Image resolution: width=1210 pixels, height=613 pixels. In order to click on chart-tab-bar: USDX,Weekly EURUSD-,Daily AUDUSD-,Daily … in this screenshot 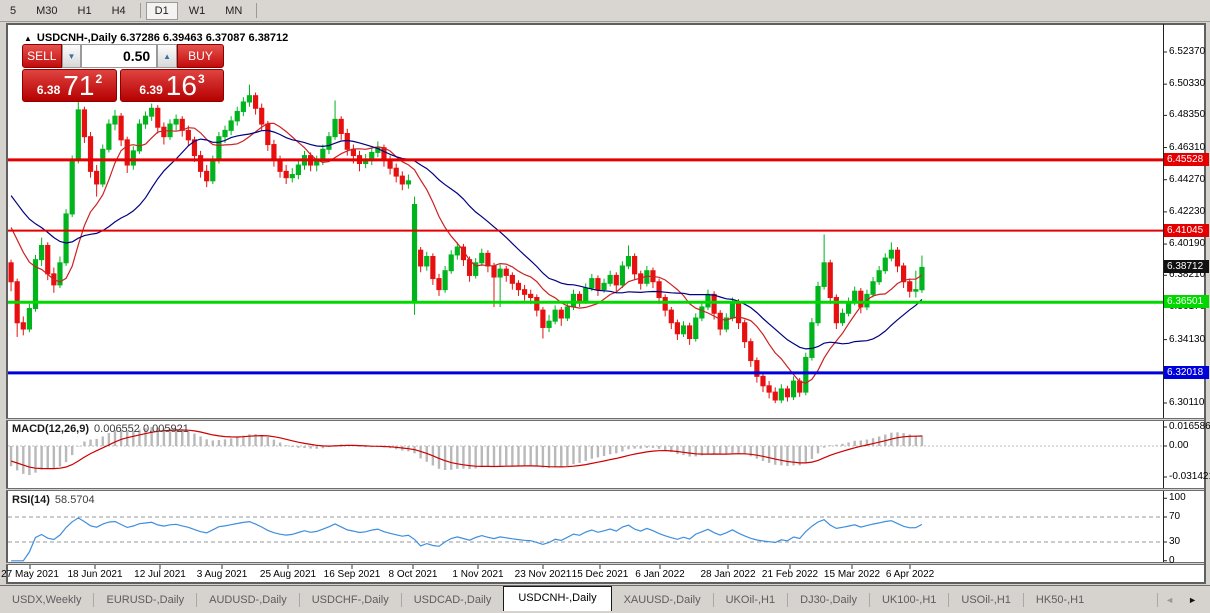, I will do `click(605, 599)`.